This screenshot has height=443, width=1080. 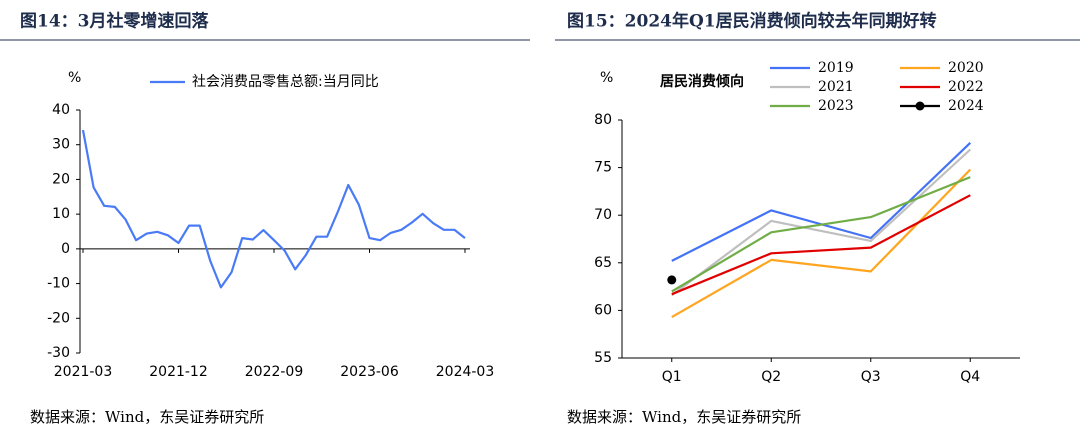 What do you see at coordinates (61, 145) in the screenshot?
I see `y-tick-label: 30` at bounding box center [61, 145].